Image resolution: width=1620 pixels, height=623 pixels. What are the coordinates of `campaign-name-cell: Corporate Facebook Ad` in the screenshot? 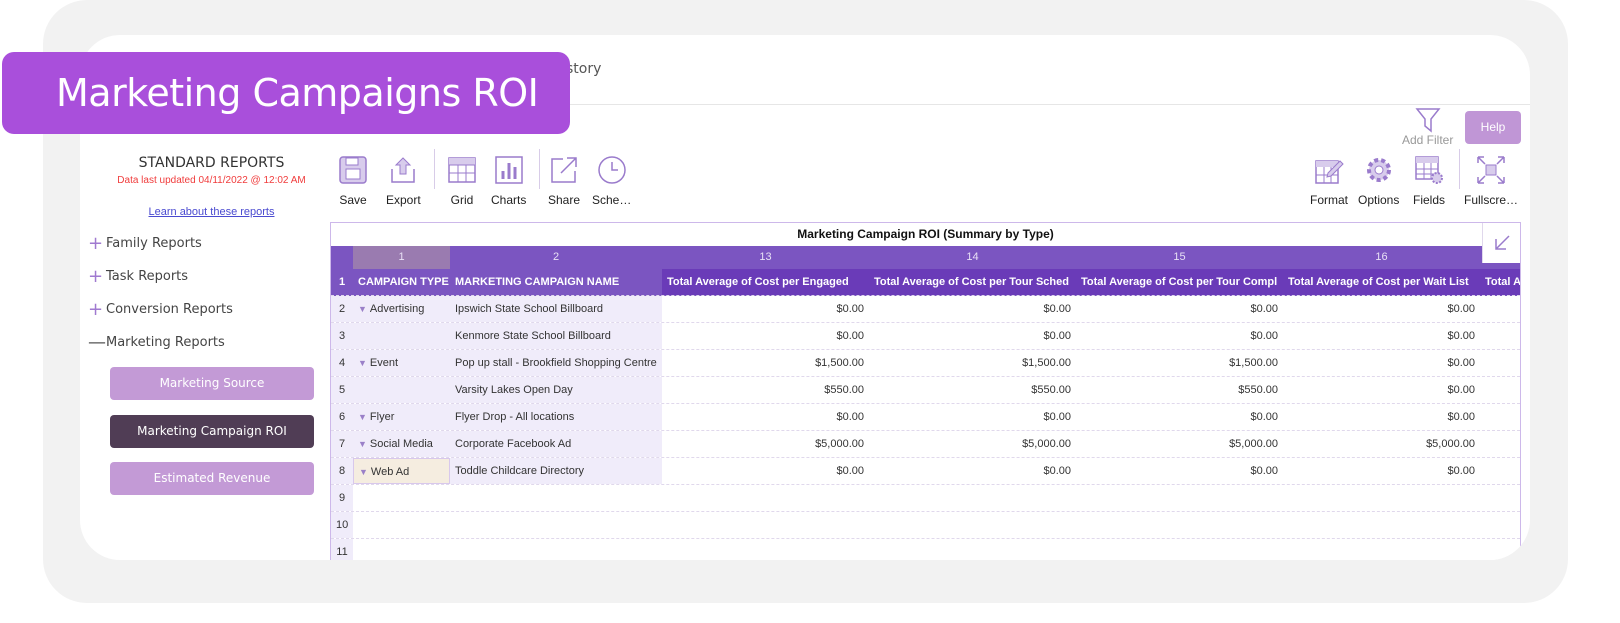 It's located at (556, 444).